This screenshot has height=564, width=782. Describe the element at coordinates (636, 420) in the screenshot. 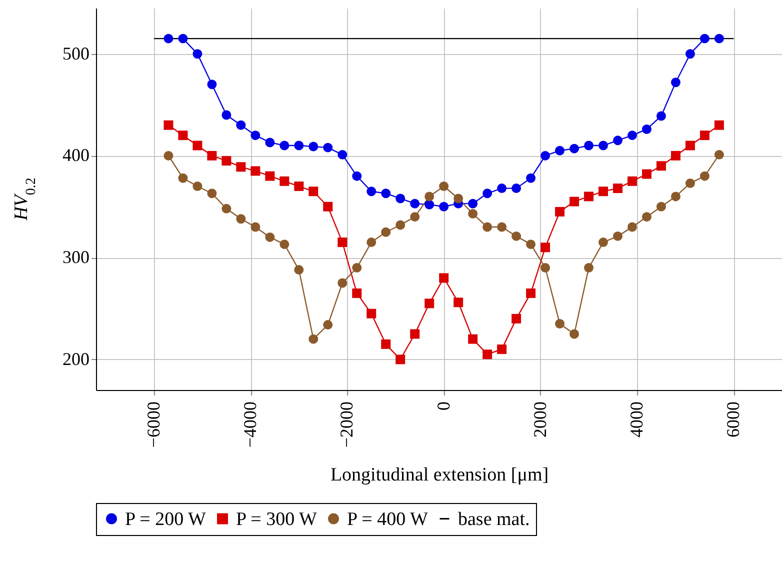

I see `x-tick-label: 4000` at that location.